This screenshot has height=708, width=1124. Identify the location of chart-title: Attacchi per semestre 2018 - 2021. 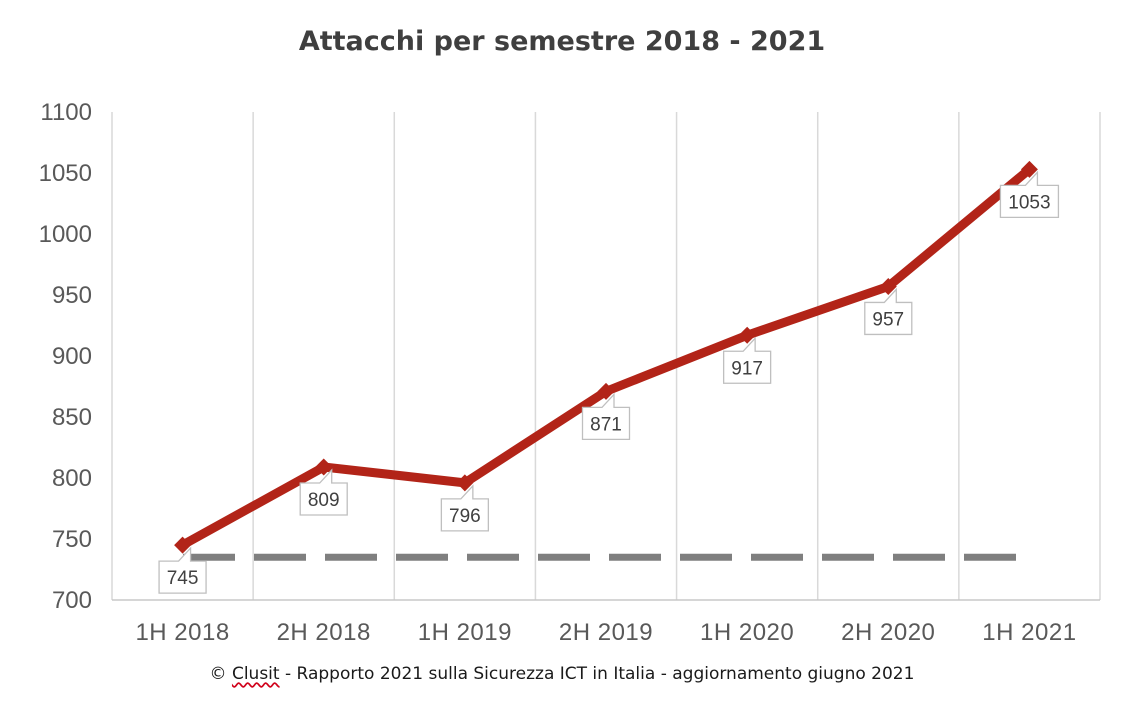
(562, 41).